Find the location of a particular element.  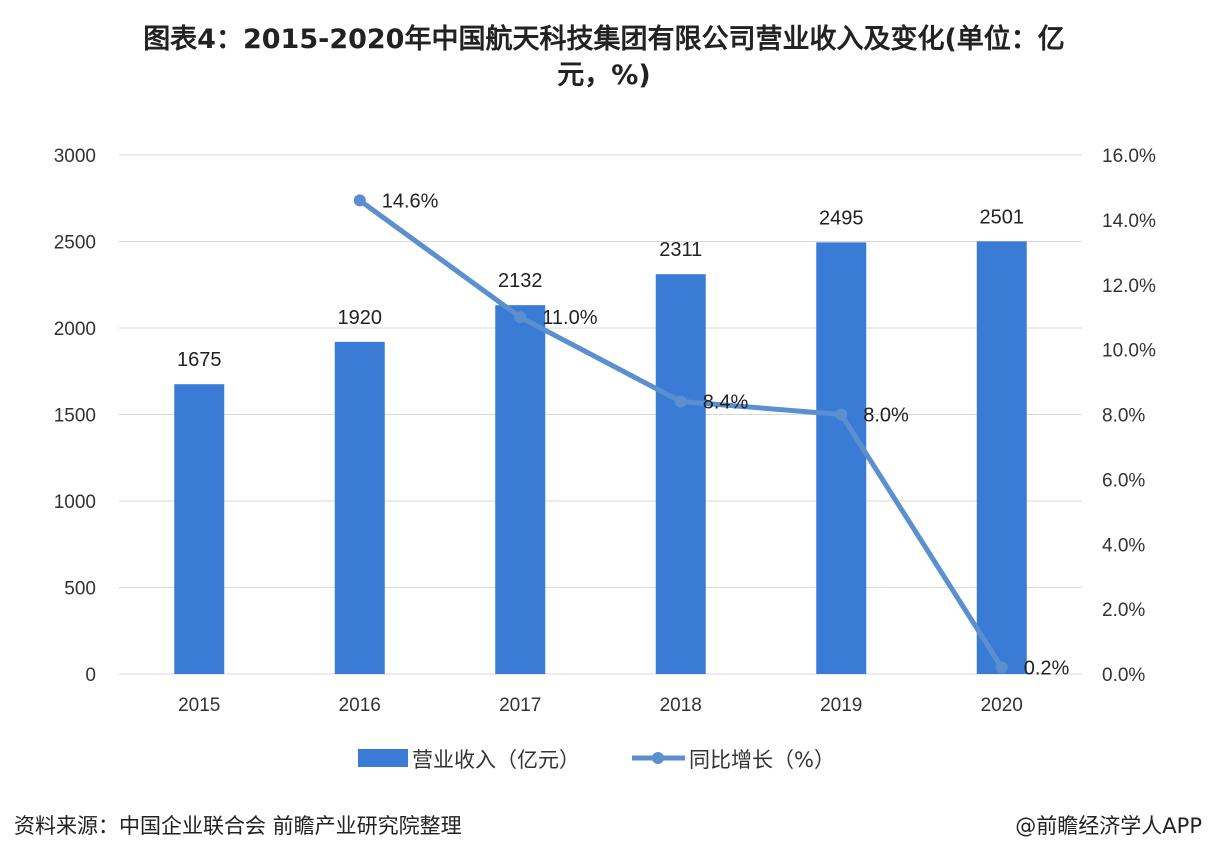

right-axis-tick-label: 0.0% is located at coordinates (1123, 675).